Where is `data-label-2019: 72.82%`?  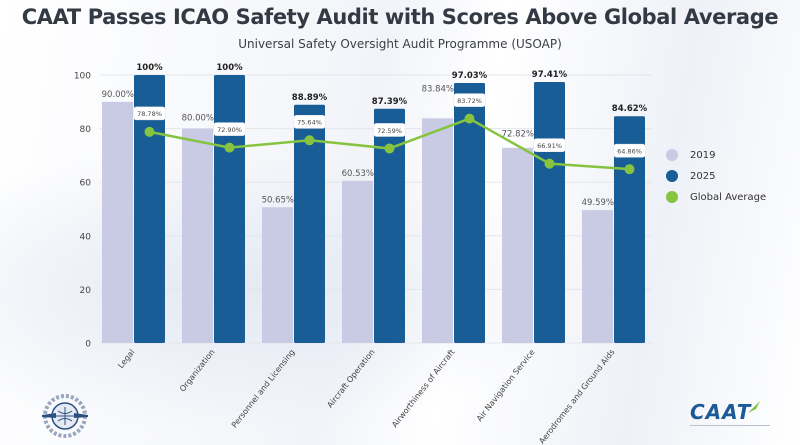 data-label-2019: 72.82% is located at coordinates (518, 135).